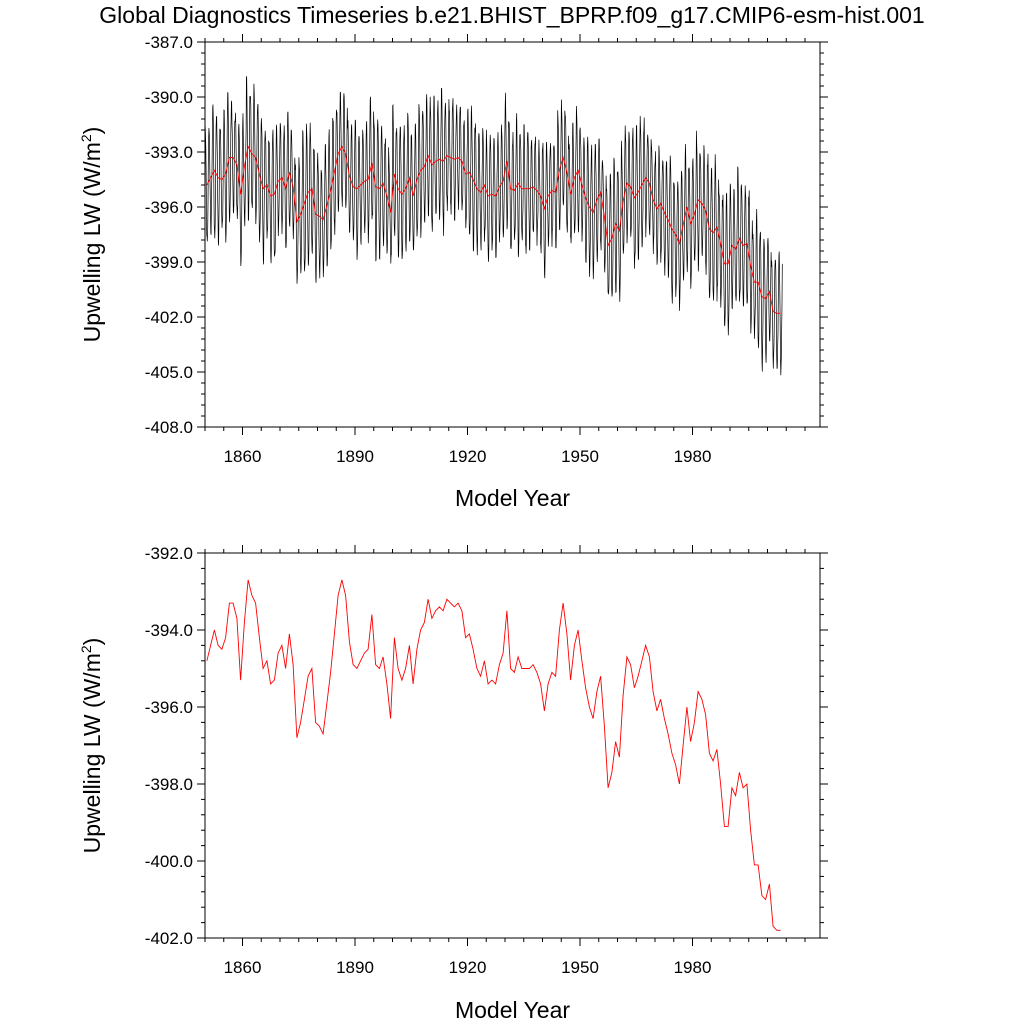 The height and width of the screenshot is (1024, 1024). Describe the element at coordinates (169, 207) in the screenshot. I see `top-ytick-label: -396.0` at that location.